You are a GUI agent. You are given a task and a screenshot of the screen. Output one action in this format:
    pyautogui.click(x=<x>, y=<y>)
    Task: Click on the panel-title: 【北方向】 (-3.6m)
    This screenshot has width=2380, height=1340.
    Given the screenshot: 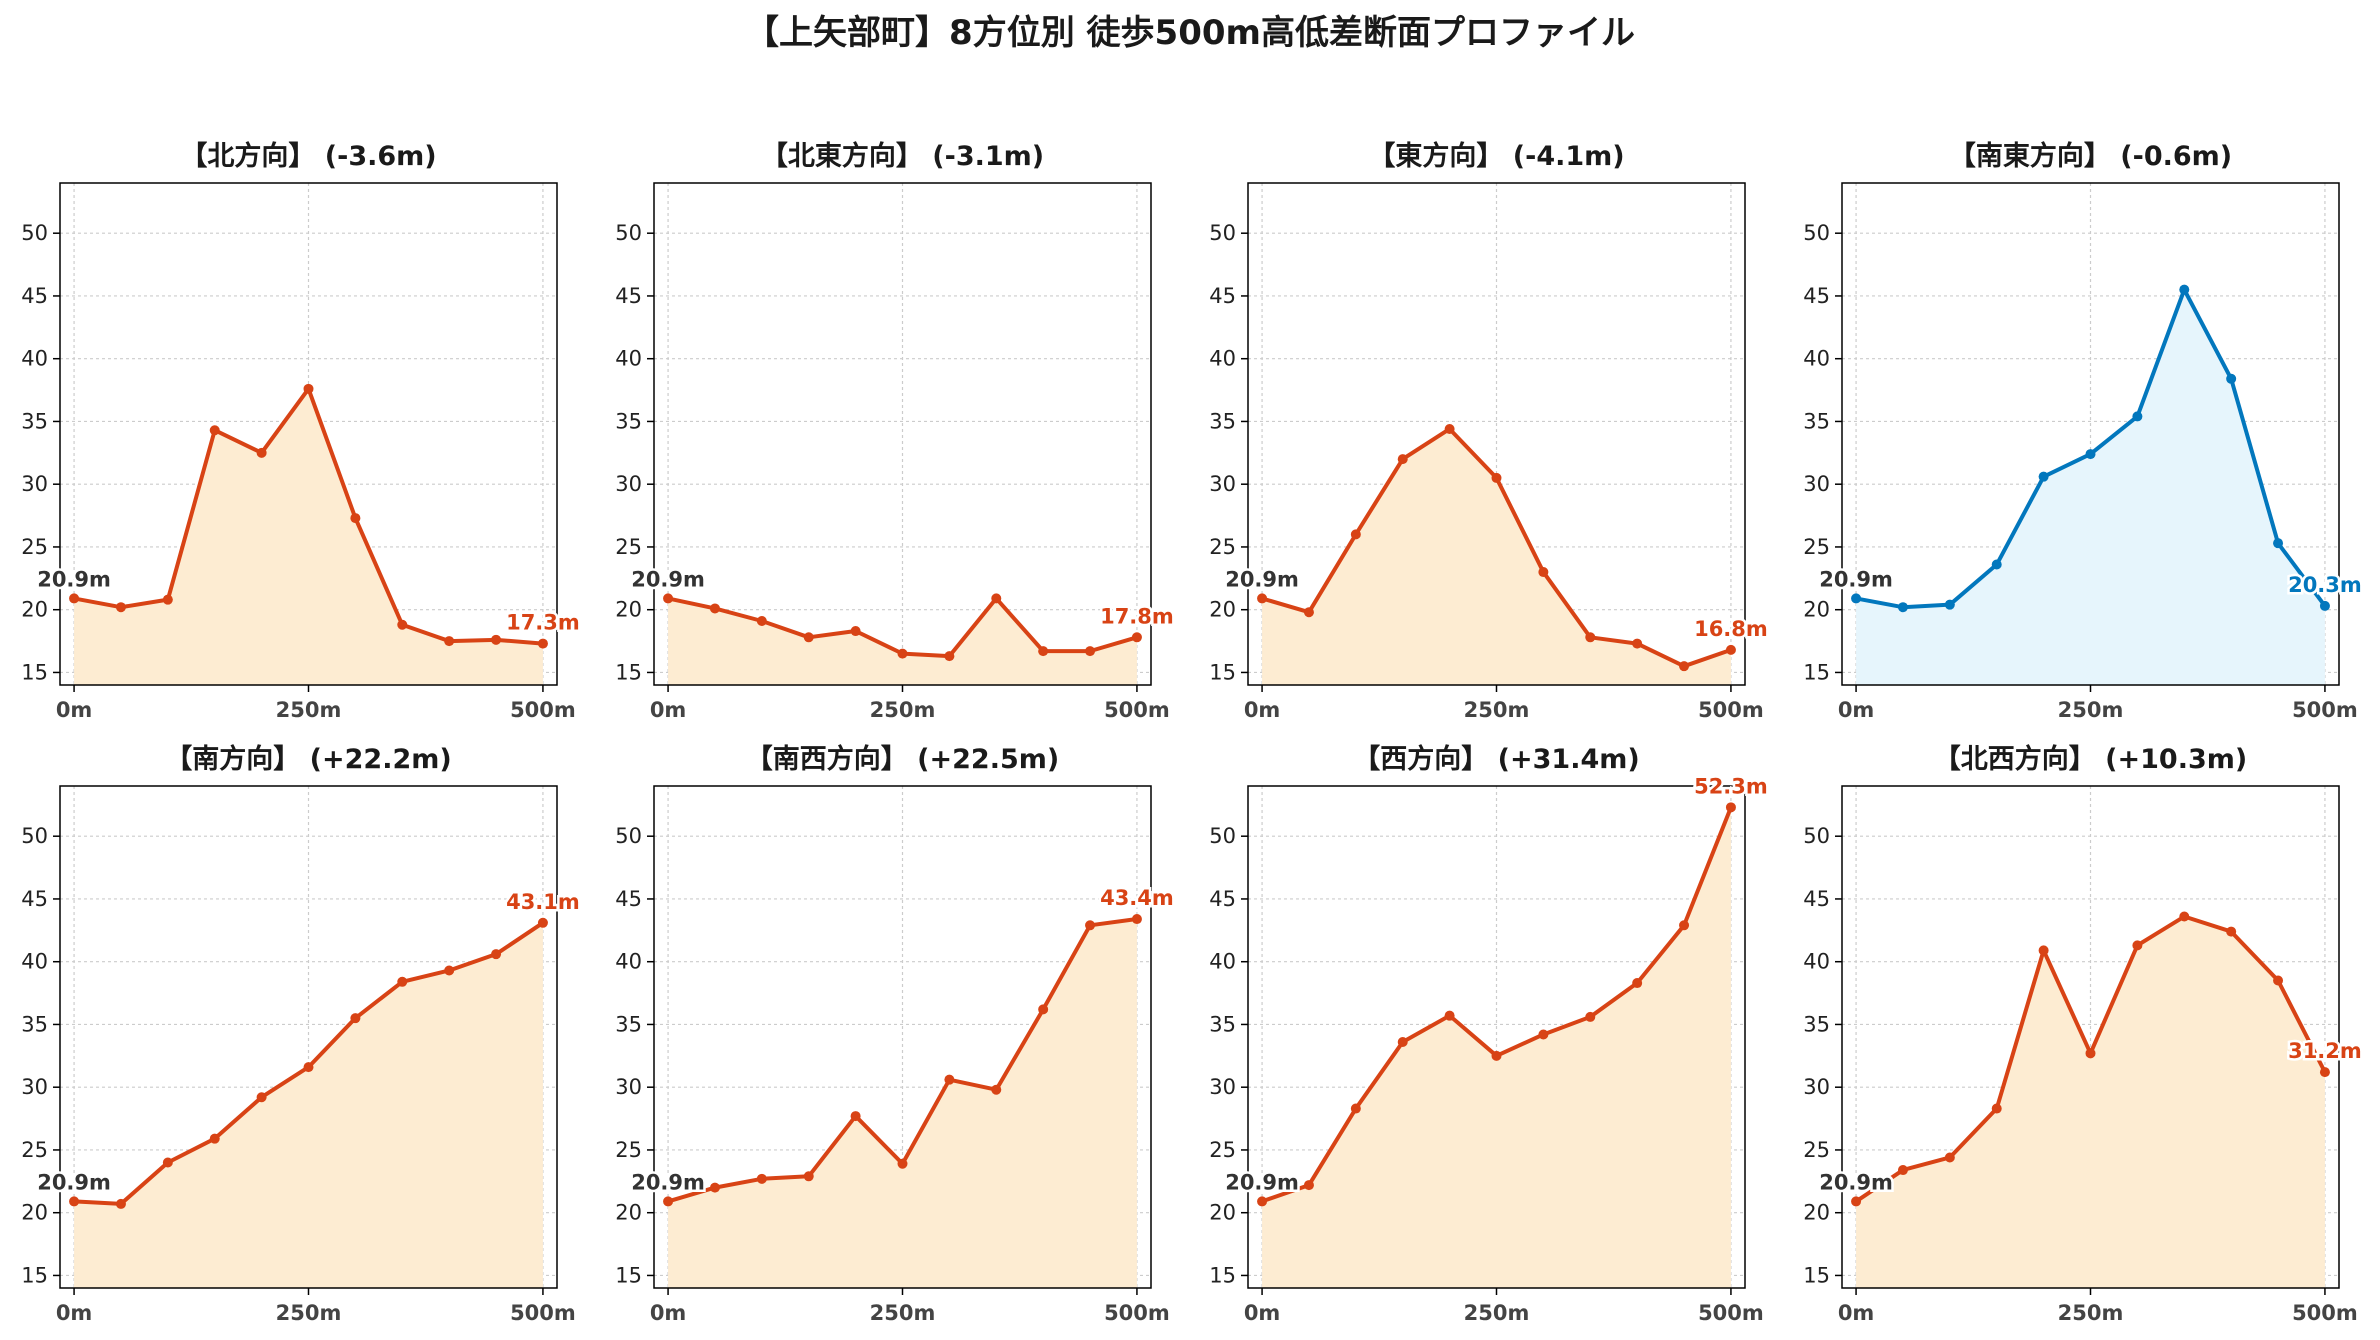 What is the action you would take?
    pyautogui.click(x=308, y=156)
    